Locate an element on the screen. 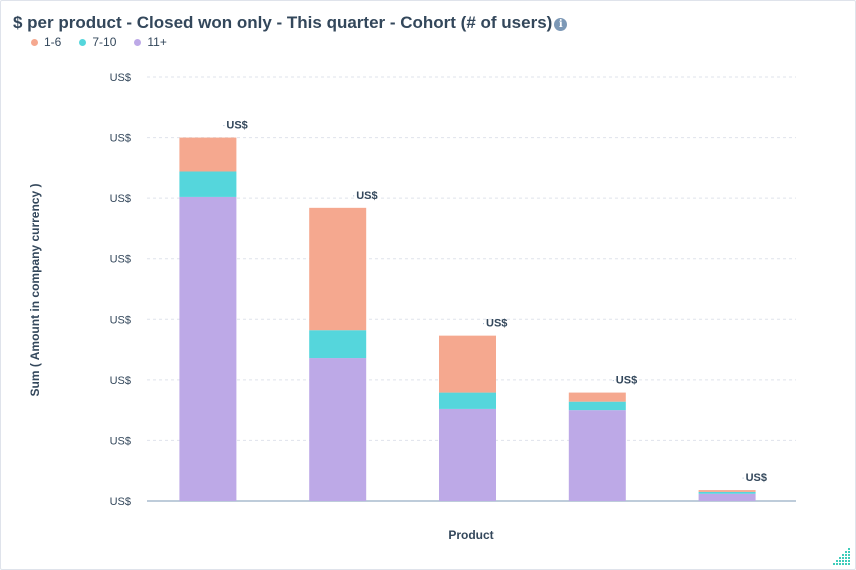  legend-item-1-6: 1-6 is located at coordinates (46, 42).